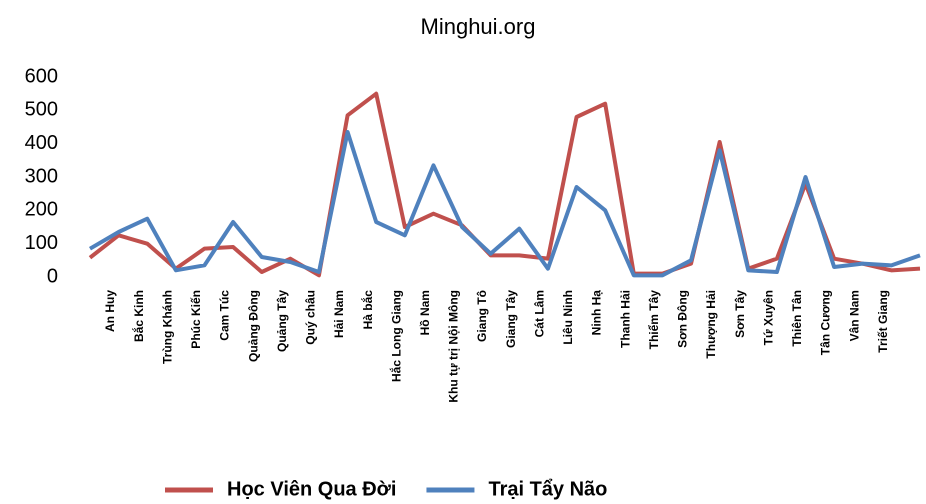  I want to click on x-tick-label: Hải Nam, so click(339, 314).